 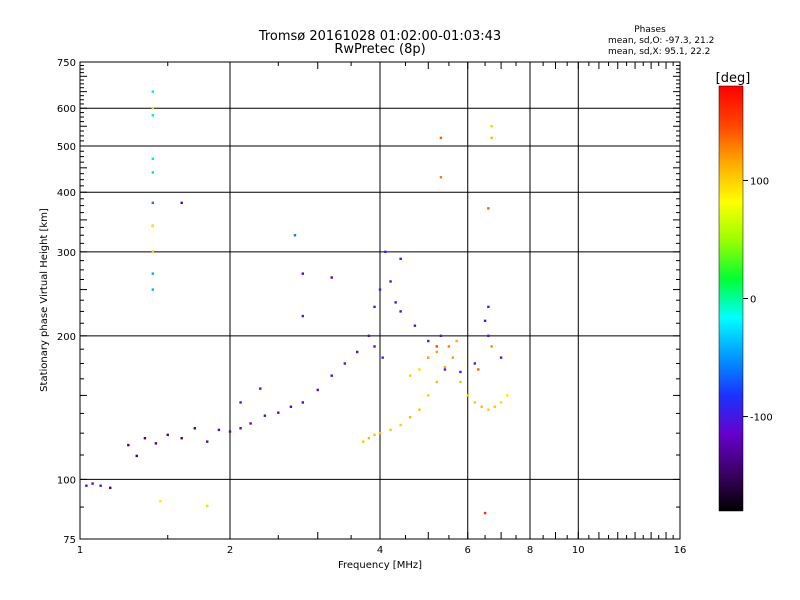 What do you see at coordinates (733, 78) in the screenshot?
I see `colorbar-label: [deg]` at bounding box center [733, 78].